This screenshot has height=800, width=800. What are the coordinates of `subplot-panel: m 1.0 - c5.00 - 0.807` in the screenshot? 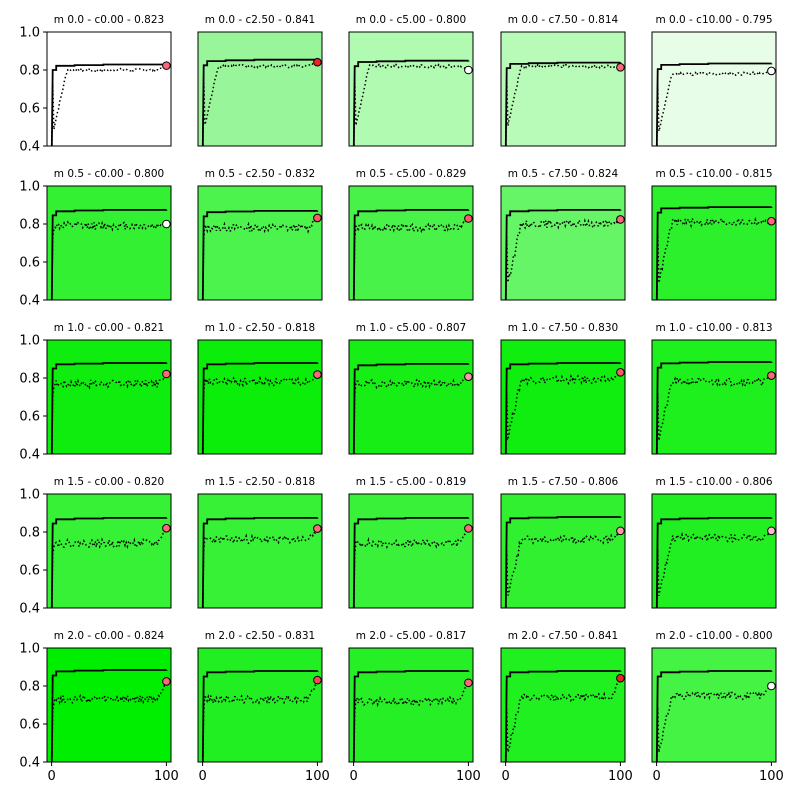 It's located at (411, 388).